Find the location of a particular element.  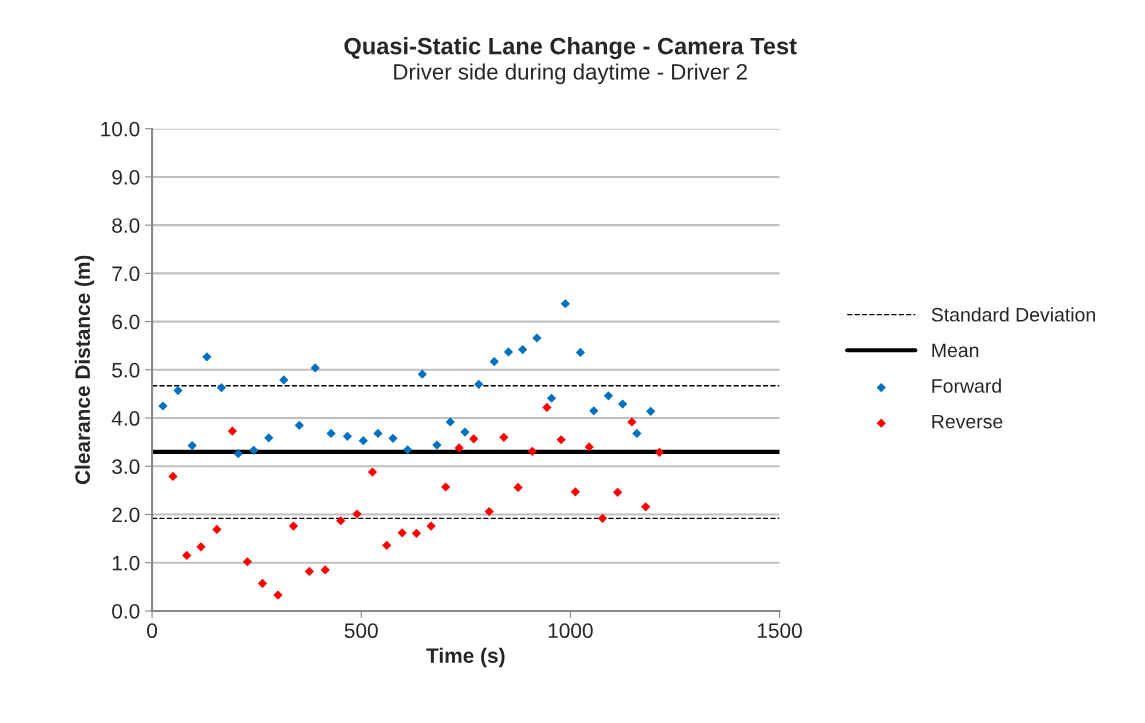

x-tick-label: 1000 is located at coordinates (570, 631).